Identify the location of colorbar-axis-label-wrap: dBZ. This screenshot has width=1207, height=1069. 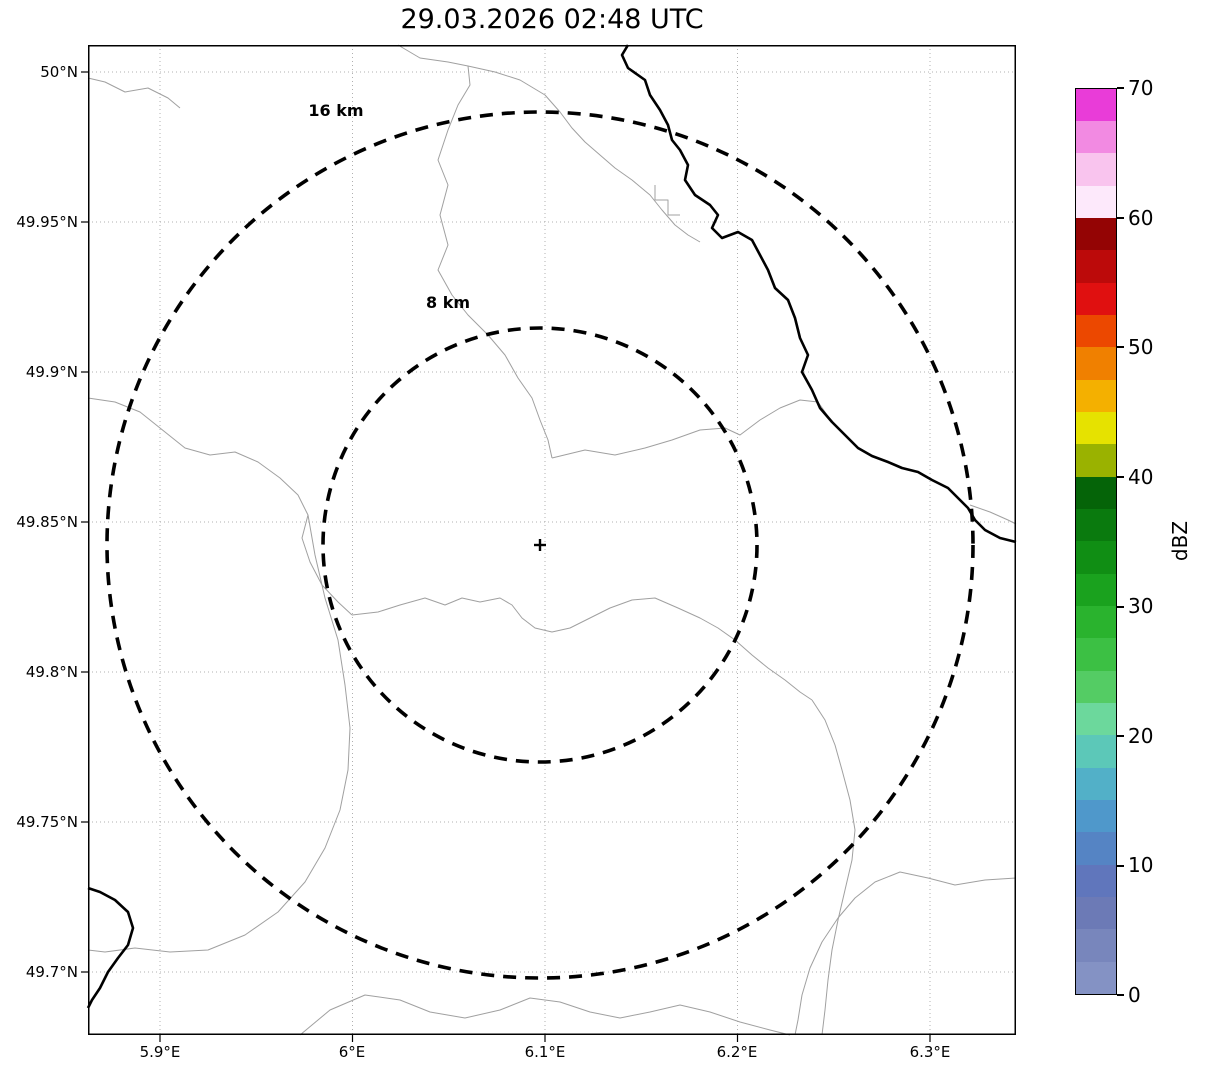
(1180, 541).